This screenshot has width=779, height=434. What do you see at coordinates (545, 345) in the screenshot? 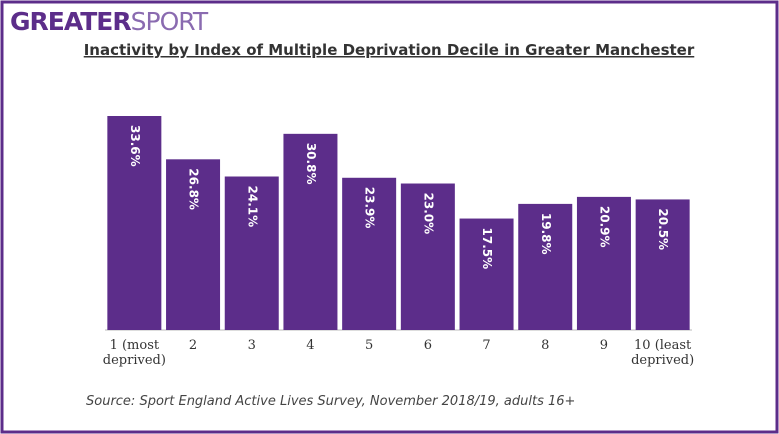
I see `x-tick-label: 8` at bounding box center [545, 345].